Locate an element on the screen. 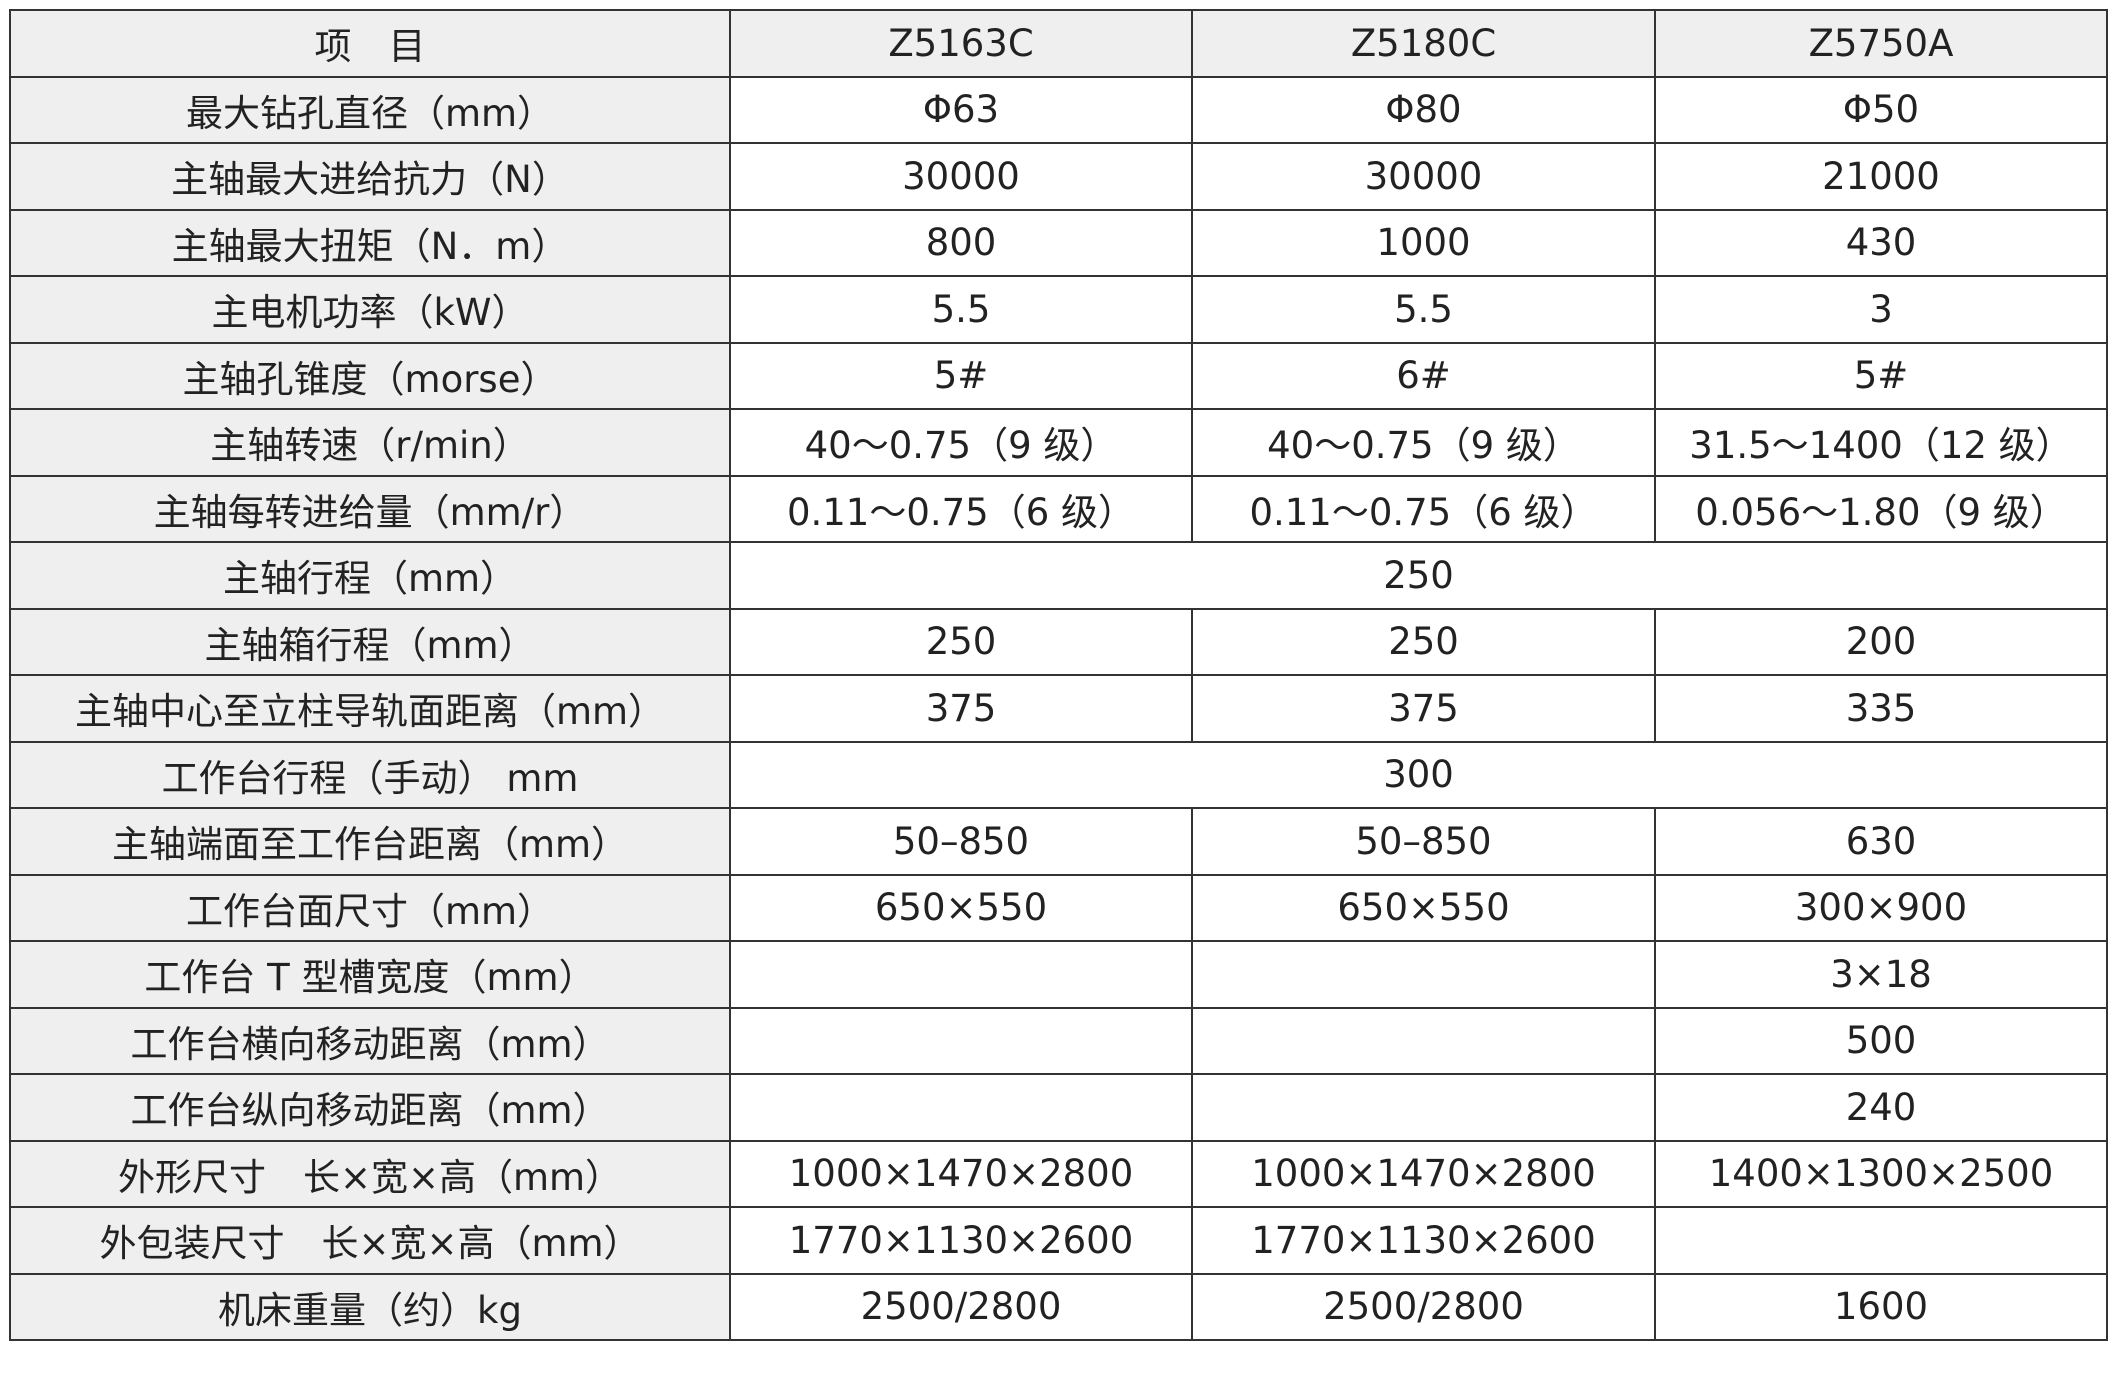 This screenshot has width=2111, height=1375. header-cell: Z5750A is located at coordinates (1881, 43).